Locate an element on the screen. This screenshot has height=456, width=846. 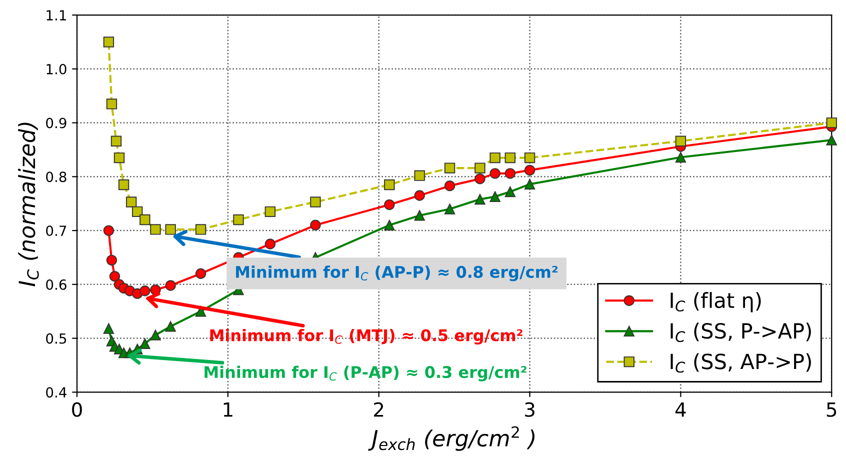
annotation: Minimum for I$_{C}$ (MTJ) ≈ 0.5 erg/cm² is located at coordinates (366, 336).